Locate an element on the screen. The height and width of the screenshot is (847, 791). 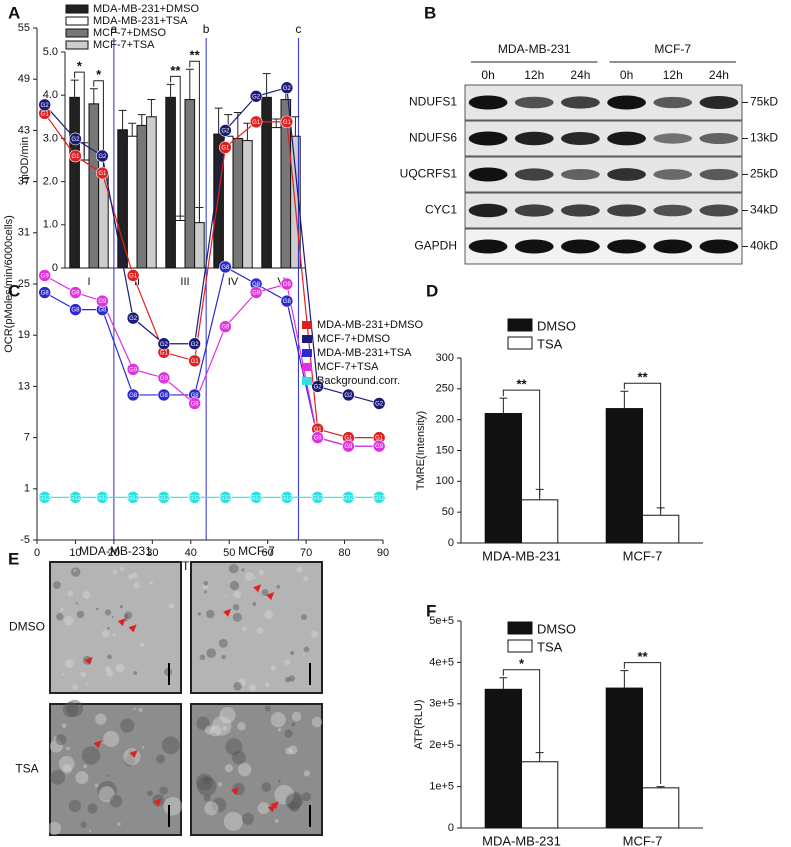
lane-label: 12h is located at coordinates (534, 75).